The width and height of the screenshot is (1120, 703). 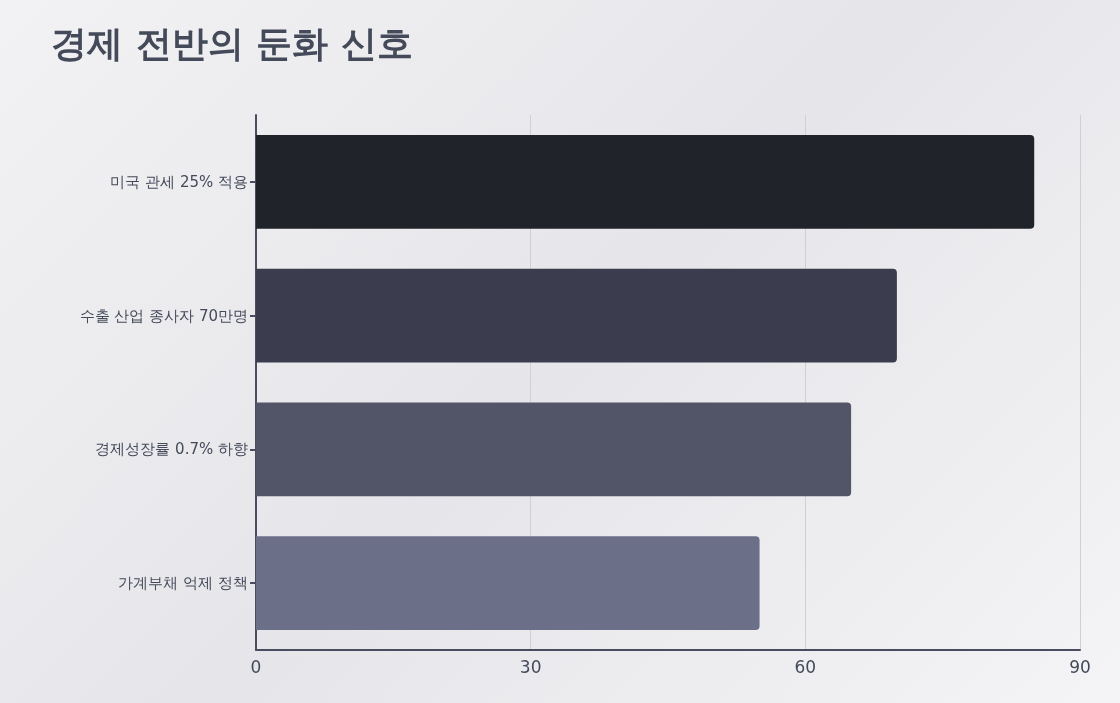 I want to click on y-tick-label: 가계부채 억제 정책, so click(x=183, y=583).